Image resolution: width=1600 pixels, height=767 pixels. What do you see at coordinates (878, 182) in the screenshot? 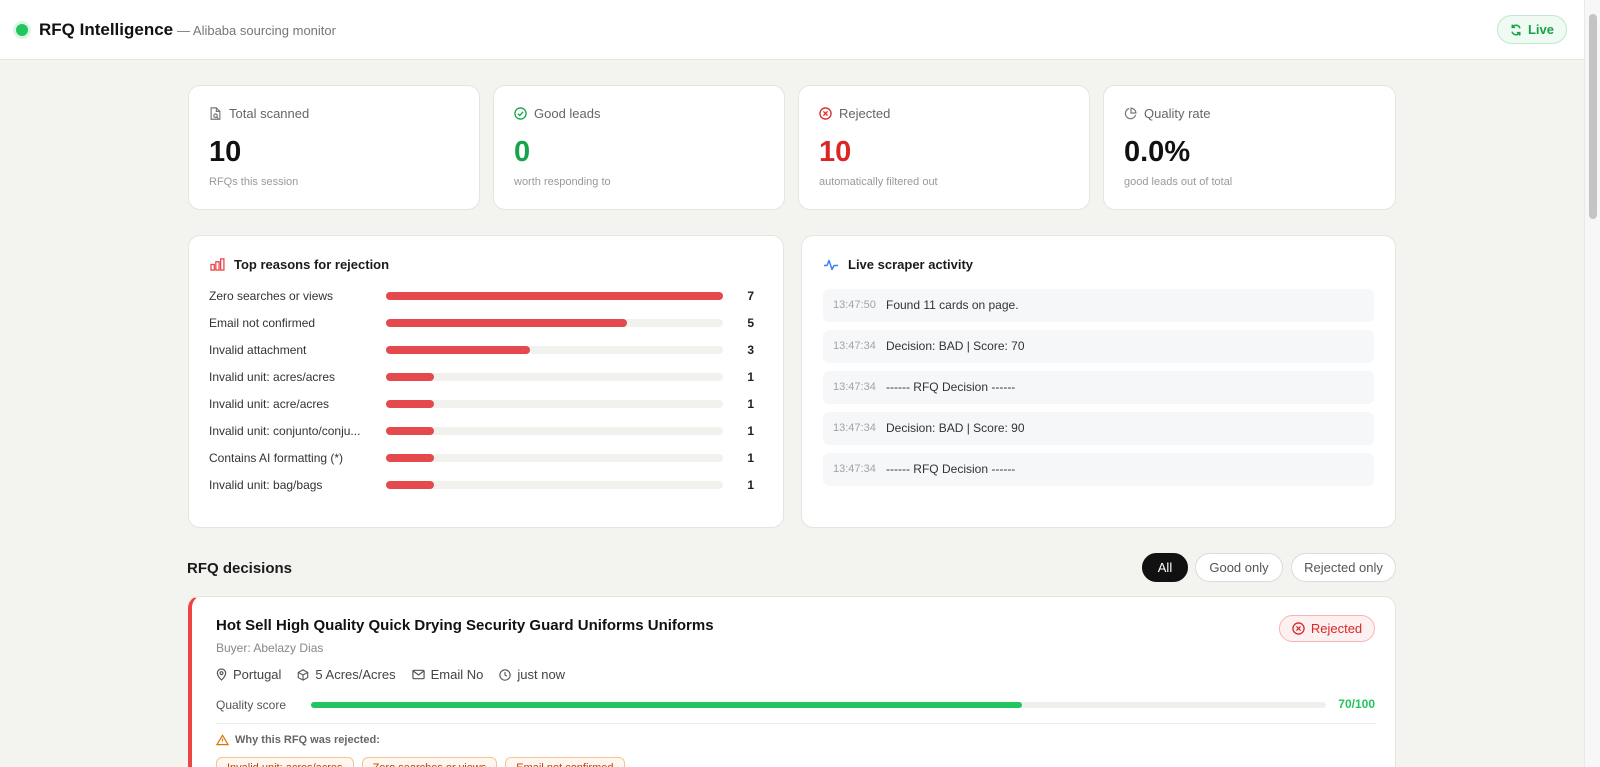
I see `stat-note: automatically filtered out` at bounding box center [878, 182].